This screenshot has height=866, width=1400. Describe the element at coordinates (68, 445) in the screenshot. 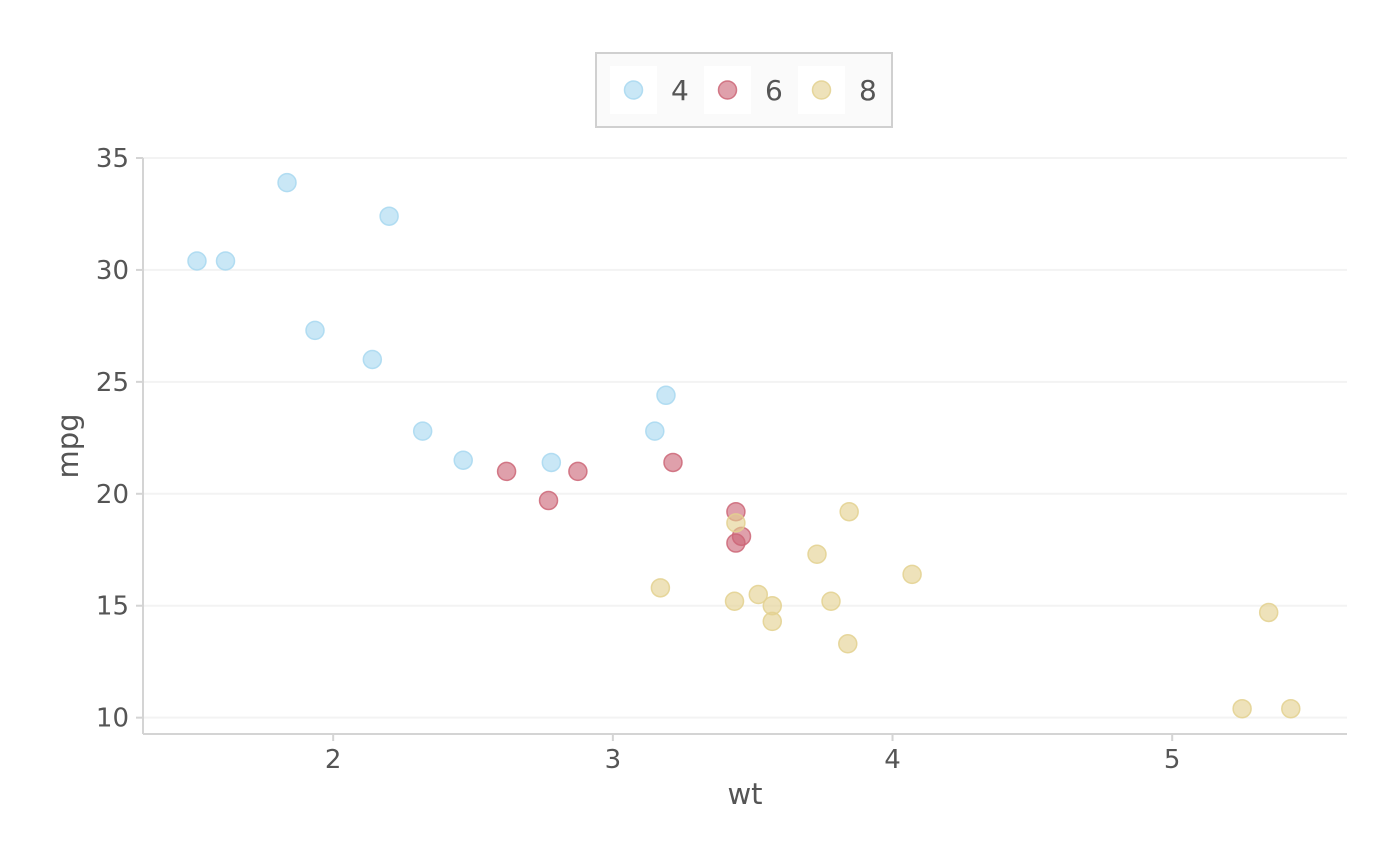

I see `y-axis-title: mpg` at that location.